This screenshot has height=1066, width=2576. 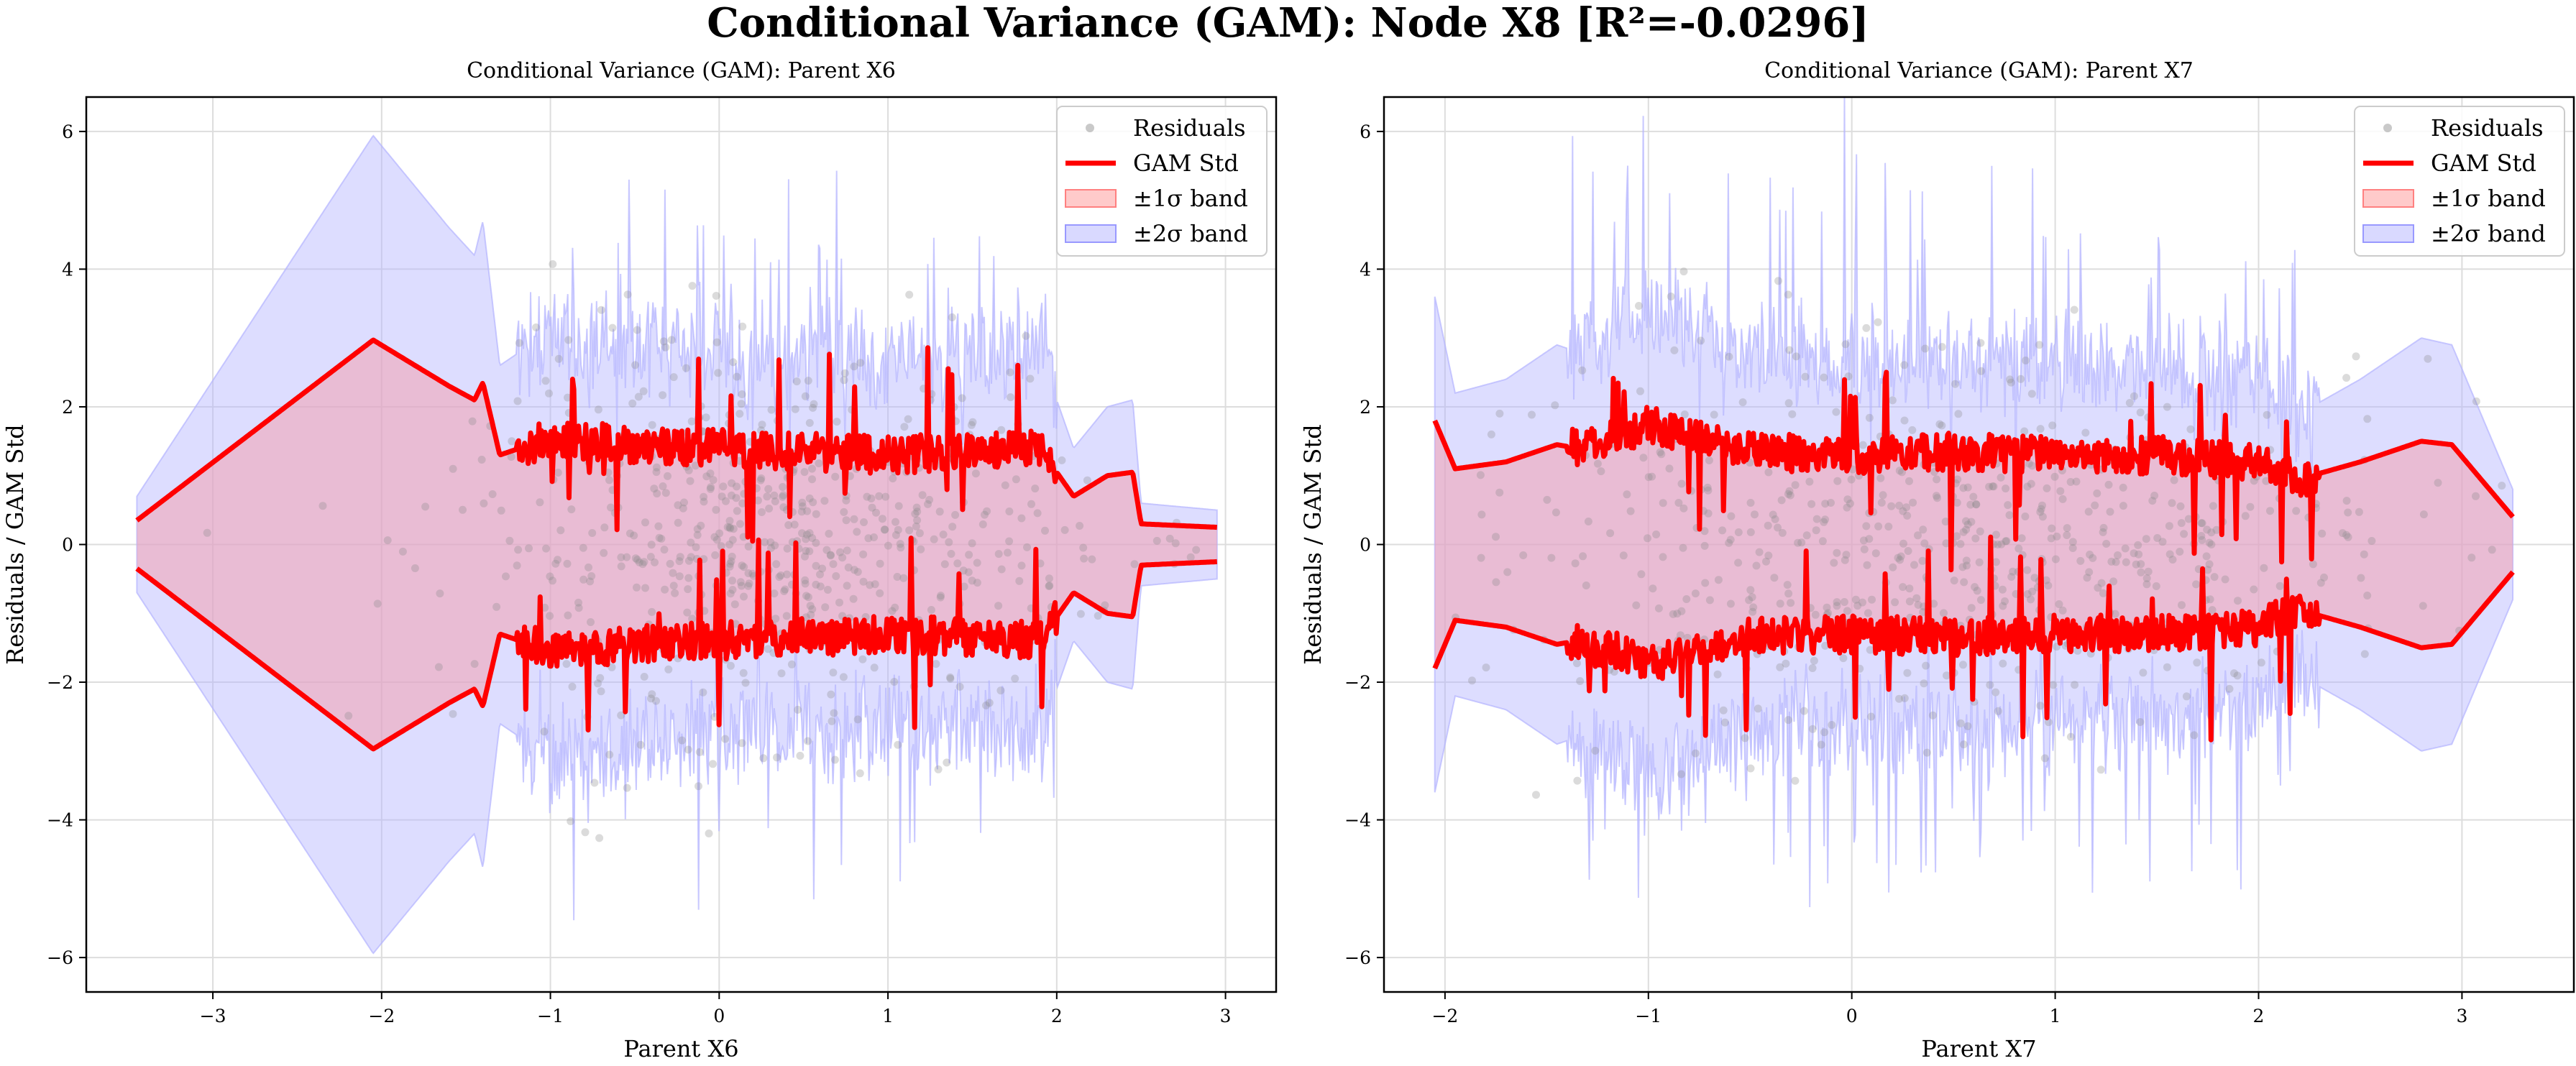 I want to click on x-tick-label: 2, so click(x=2259, y=1016).